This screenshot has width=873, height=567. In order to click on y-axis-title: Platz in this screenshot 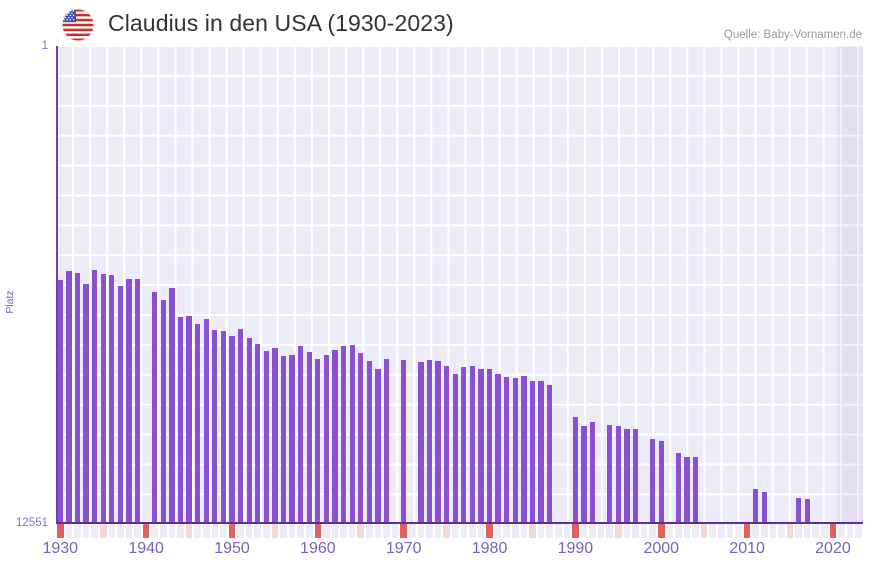, I will do `click(10, 302)`.